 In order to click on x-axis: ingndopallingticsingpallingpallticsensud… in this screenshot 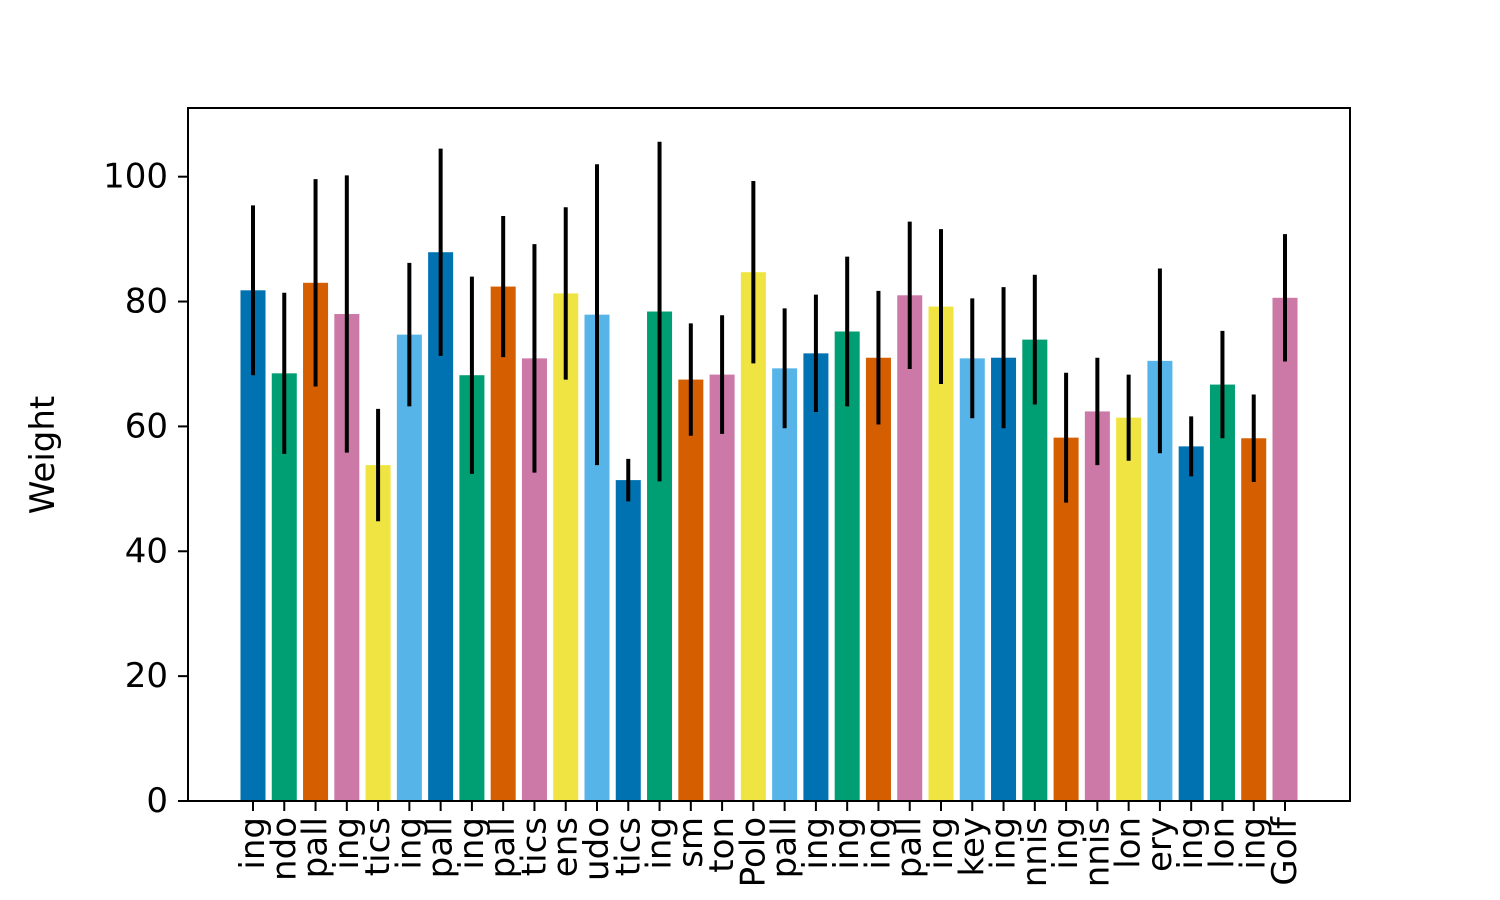, I will do `click(769, 844)`.